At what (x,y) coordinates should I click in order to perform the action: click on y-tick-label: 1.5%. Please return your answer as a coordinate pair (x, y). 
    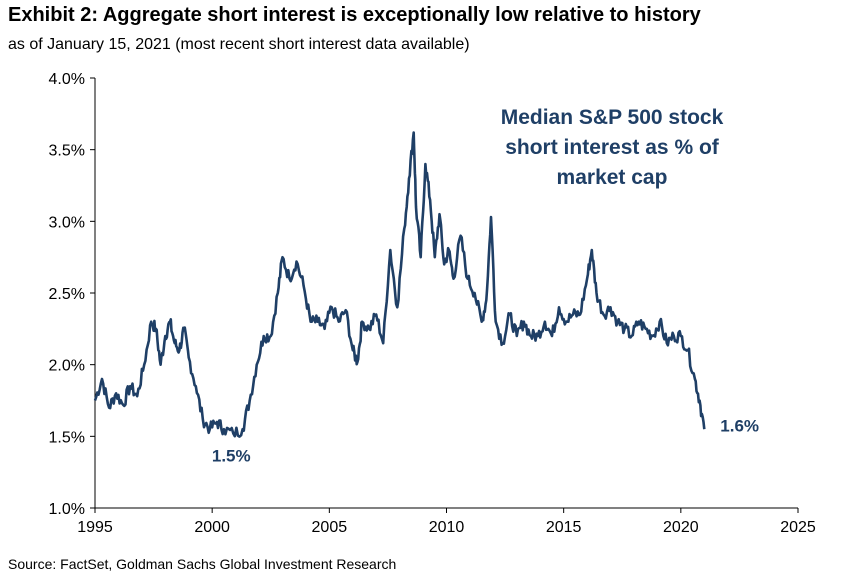
    Looking at the image, I should click on (67, 437).